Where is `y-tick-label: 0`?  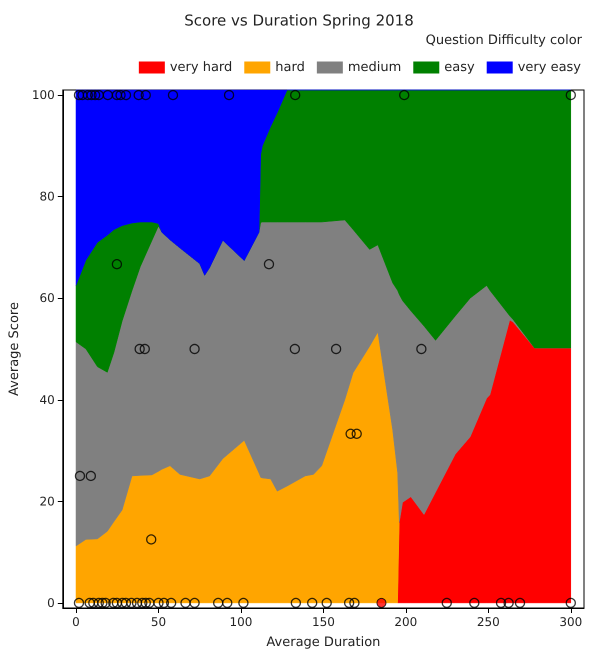 y-tick-label: 0 is located at coordinates (51, 603).